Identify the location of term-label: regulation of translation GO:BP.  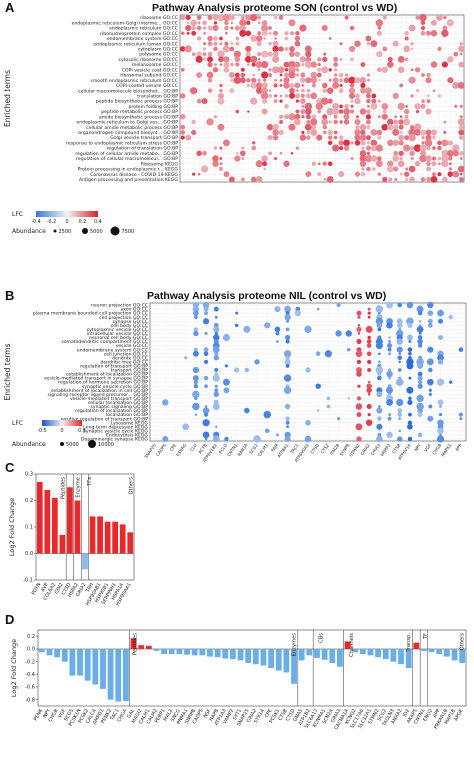
(143, 149).